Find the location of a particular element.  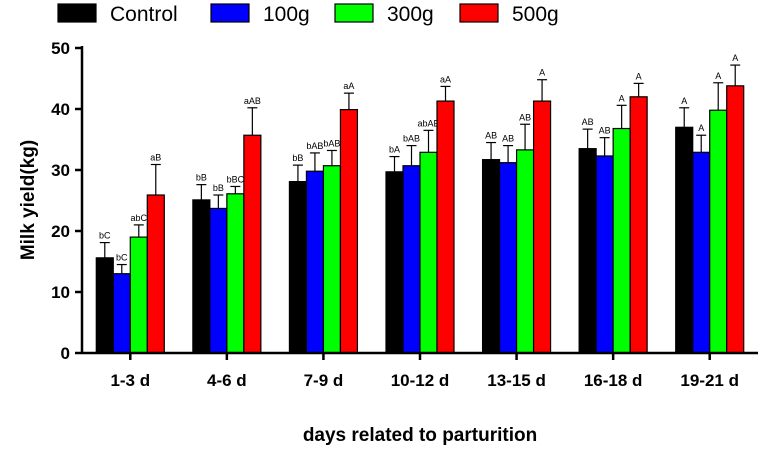

y-axis: 0 10 20 30 40 50 is located at coordinates (67, 201).